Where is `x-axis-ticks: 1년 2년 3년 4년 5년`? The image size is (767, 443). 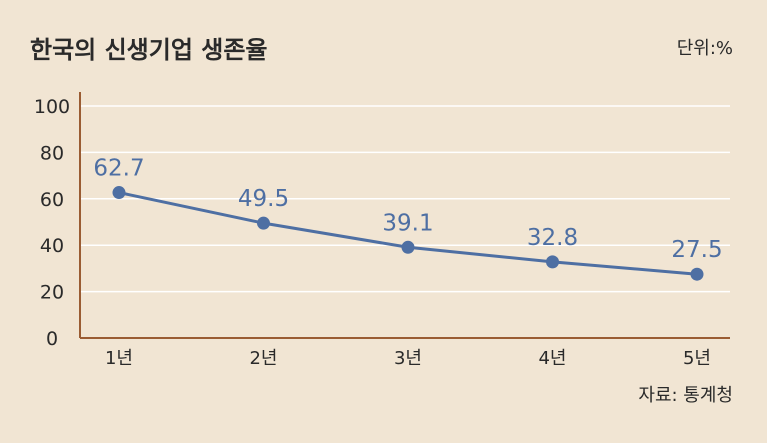 x-axis-ticks: 1년 2년 3년 4년 5년 is located at coordinates (408, 358).